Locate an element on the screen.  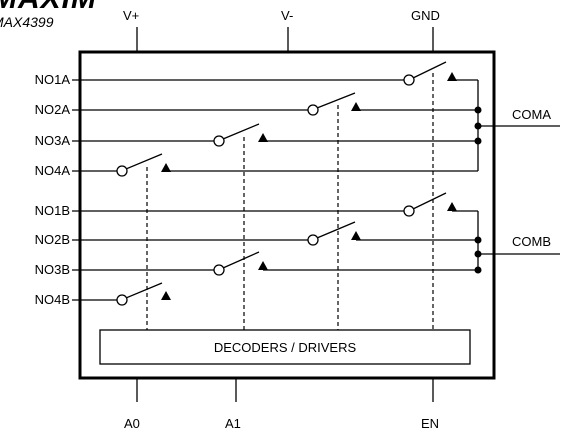
pin-label-gnd: GND is located at coordinates (425, 15).